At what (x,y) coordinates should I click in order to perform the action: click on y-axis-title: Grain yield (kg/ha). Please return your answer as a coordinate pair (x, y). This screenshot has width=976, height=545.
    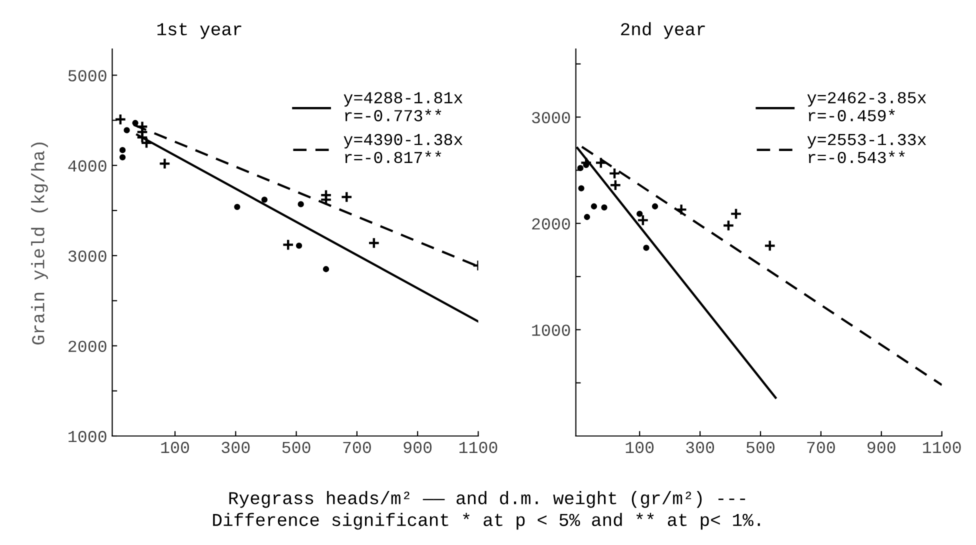
    Looking at the image, I should click on (39, 243).